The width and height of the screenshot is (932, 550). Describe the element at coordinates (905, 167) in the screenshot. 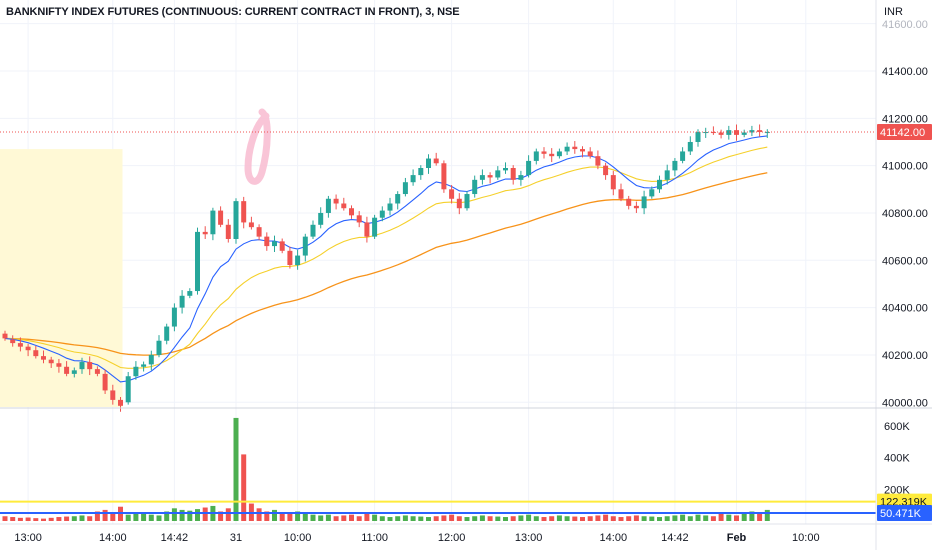

I see `price-tick-label: 41000.00` at that location.